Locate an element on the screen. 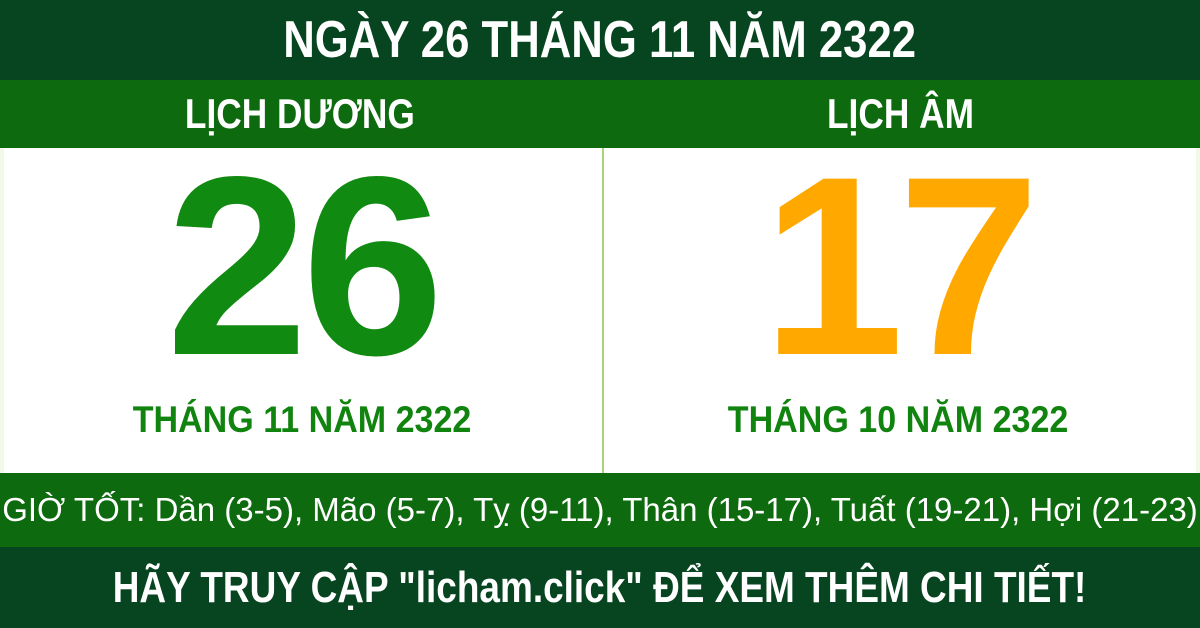 This screenshot has width=1200, height=628. panel-divider is located at coordinates (603, 310).